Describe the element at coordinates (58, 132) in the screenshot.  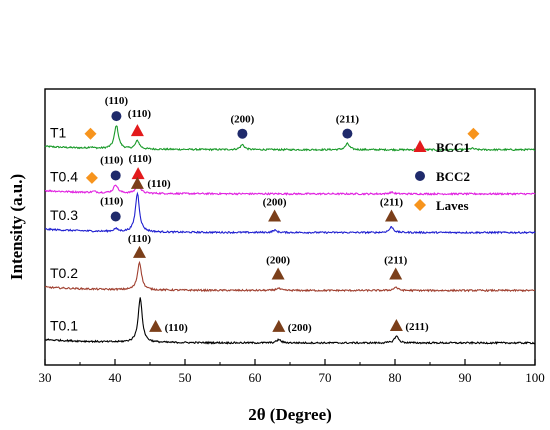
I see `series-name-label: T1` at that location.